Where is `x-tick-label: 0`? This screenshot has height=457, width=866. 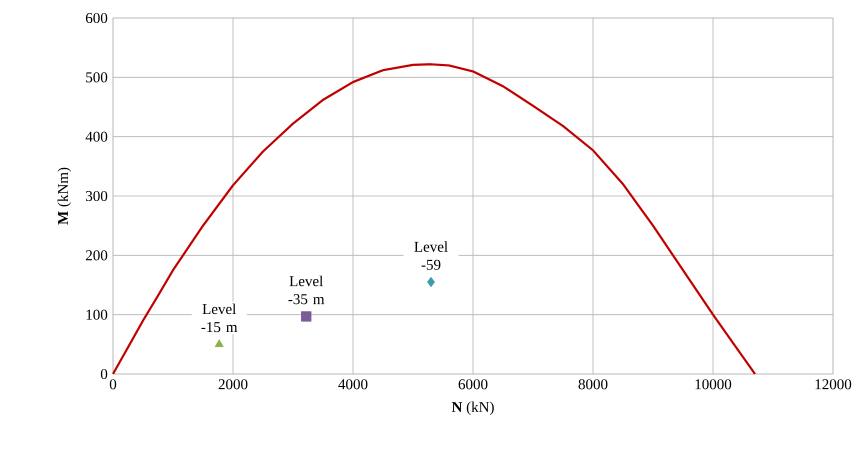
x-tick-label: 0 is located at coordinates (113, 384).